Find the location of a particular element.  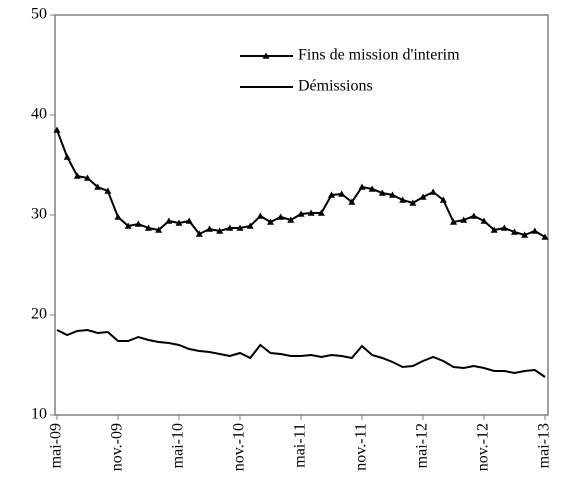

x-tick-label: nov.-12 is located at coordinates (483, 447).